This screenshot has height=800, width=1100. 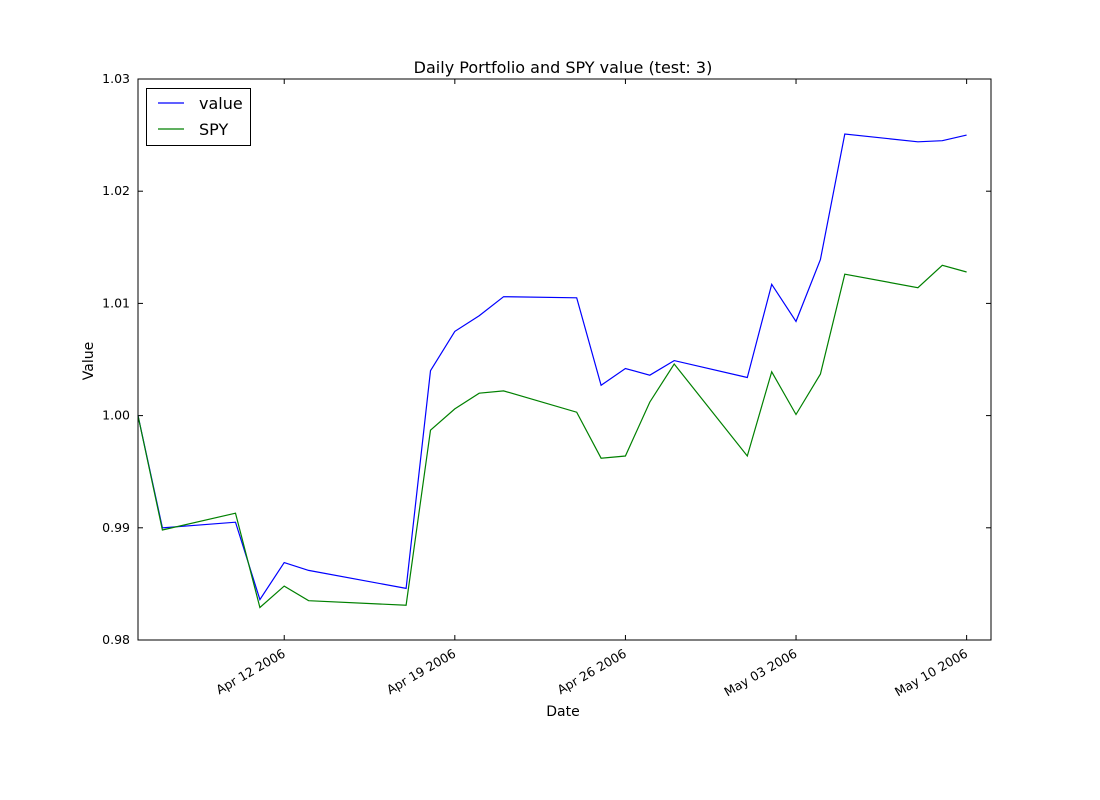 I want to click on legend-label-spy: SPY, so click(x=213, y=129).